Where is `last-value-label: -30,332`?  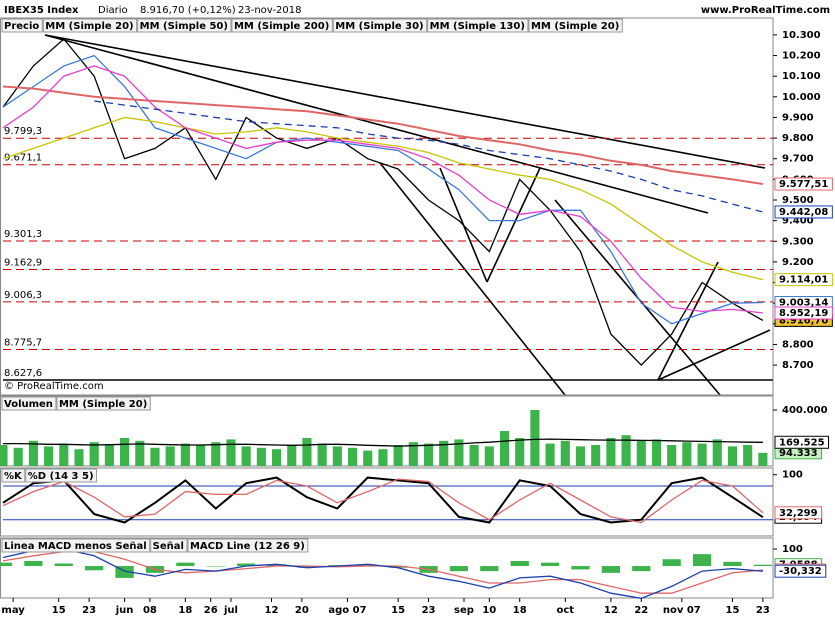 last-value-label: -30,332 is located at coordinates (800, 571).